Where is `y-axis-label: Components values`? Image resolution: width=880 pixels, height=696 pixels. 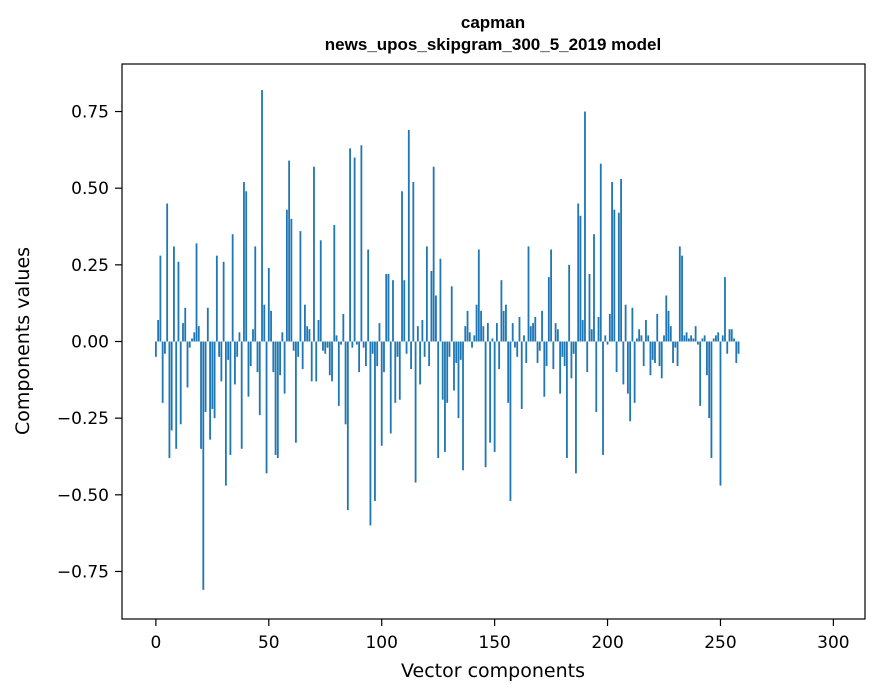 y-axis-label: Components values is located at coordinates (23, 341).